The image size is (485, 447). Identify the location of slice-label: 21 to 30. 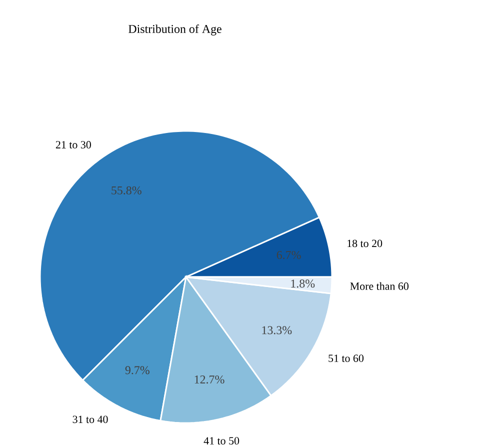
(73, 144).